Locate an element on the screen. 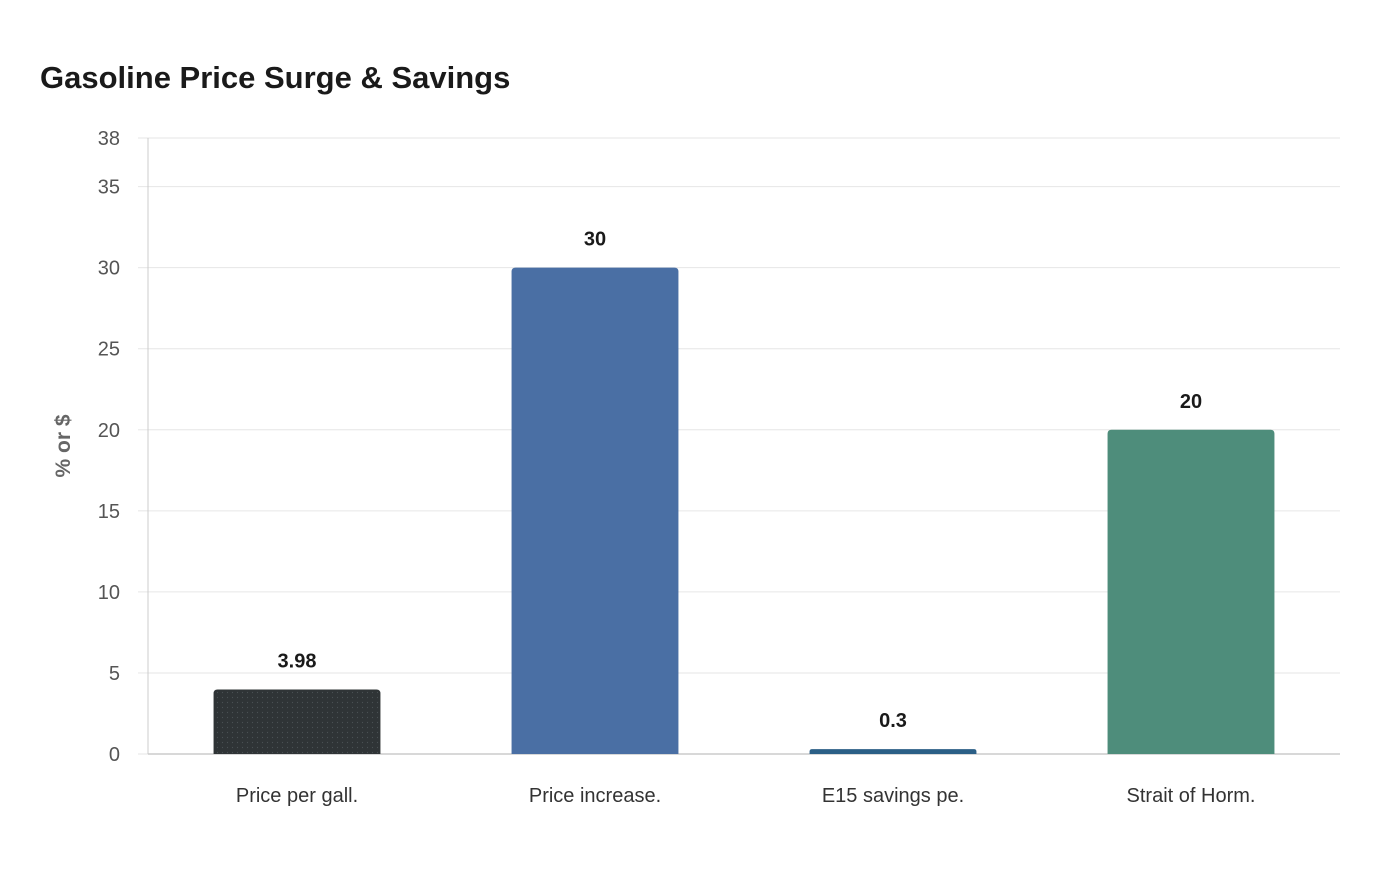  x-tick-label: Price increase. is located at coordinates (595, 796).